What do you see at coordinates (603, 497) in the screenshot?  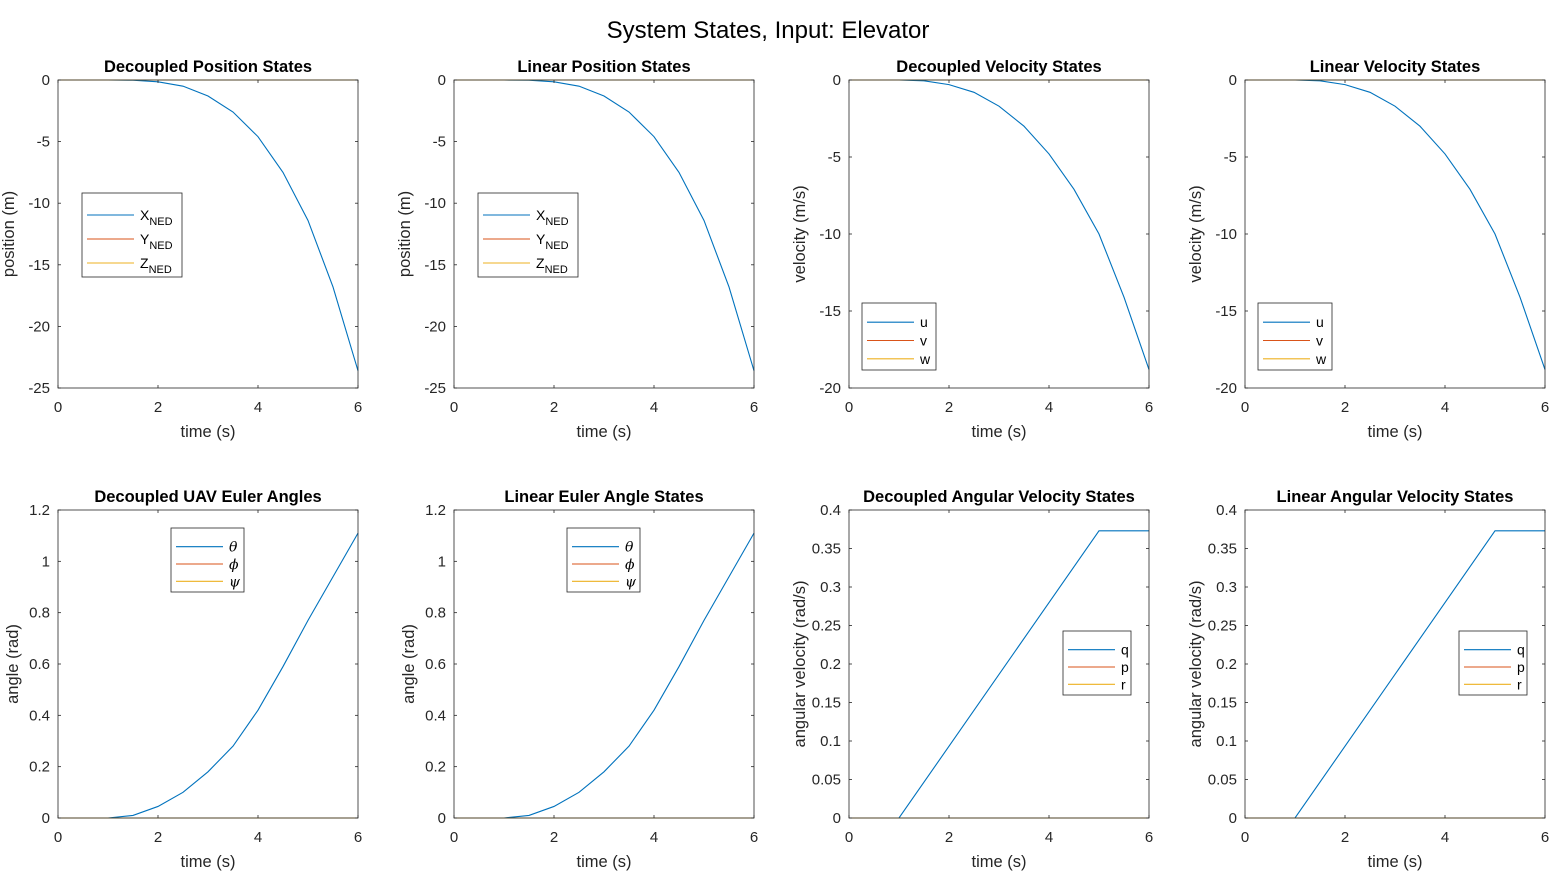 I see `chart-title: Linear Euler Angle States` at bounding box center [603, 497].